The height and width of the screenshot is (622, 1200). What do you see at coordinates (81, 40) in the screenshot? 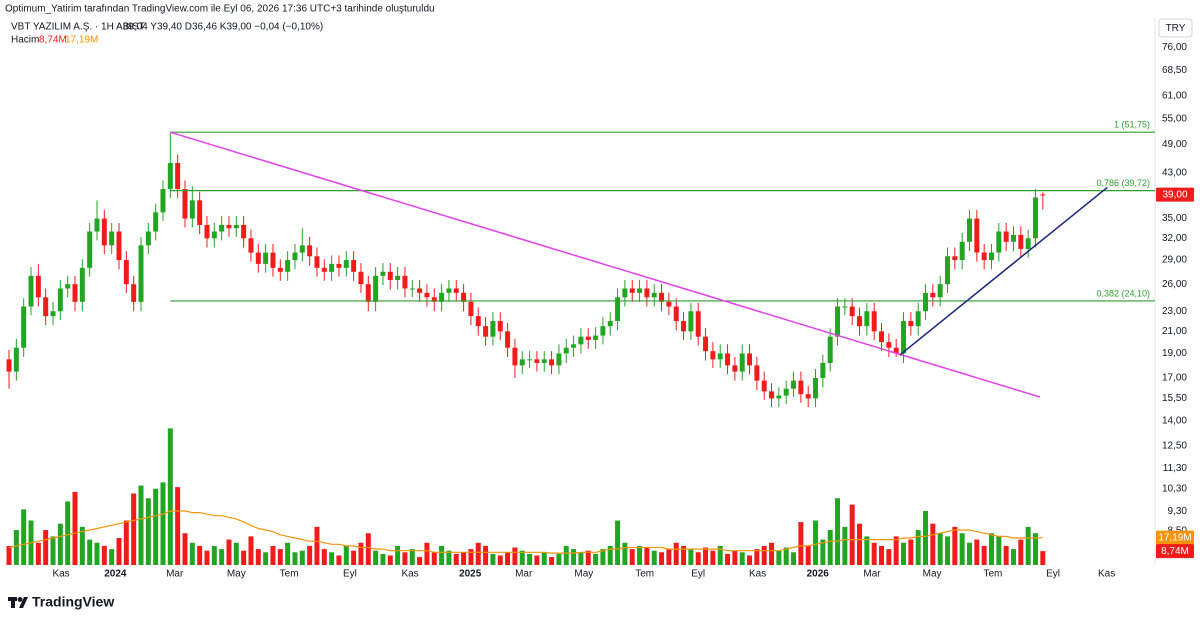
I see `volume-ma-value: 17,19M` at bounding box center [81, 40].